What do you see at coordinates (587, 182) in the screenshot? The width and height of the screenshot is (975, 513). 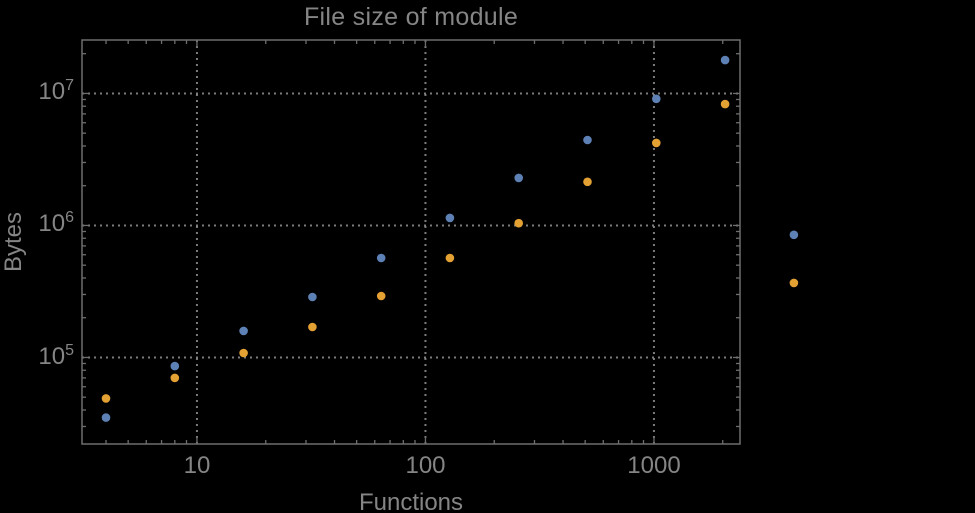 I see `data-point-series-2-orange-x512` at bounding box center [587, 182].